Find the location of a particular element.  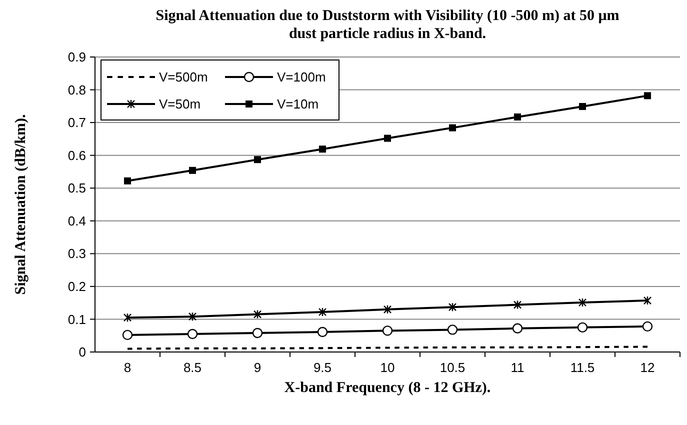

x-tick-label: 11 is located at coordinates (517, 367).